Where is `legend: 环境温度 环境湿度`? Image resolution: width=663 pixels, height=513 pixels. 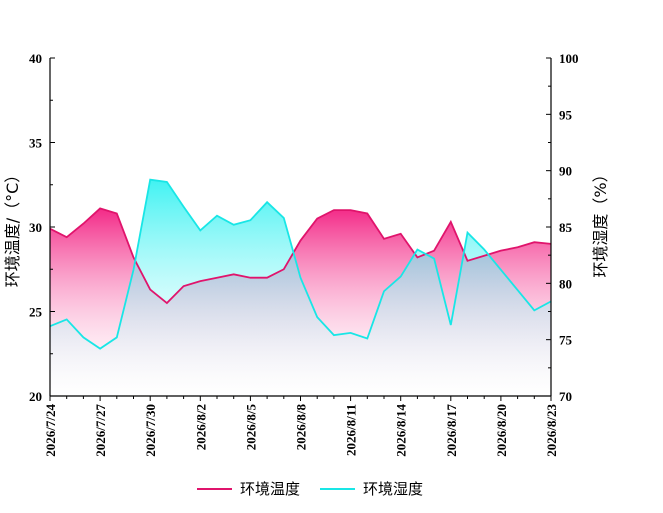 legend: 环境温度 环境湿度 is located at coordinates (310, 489).